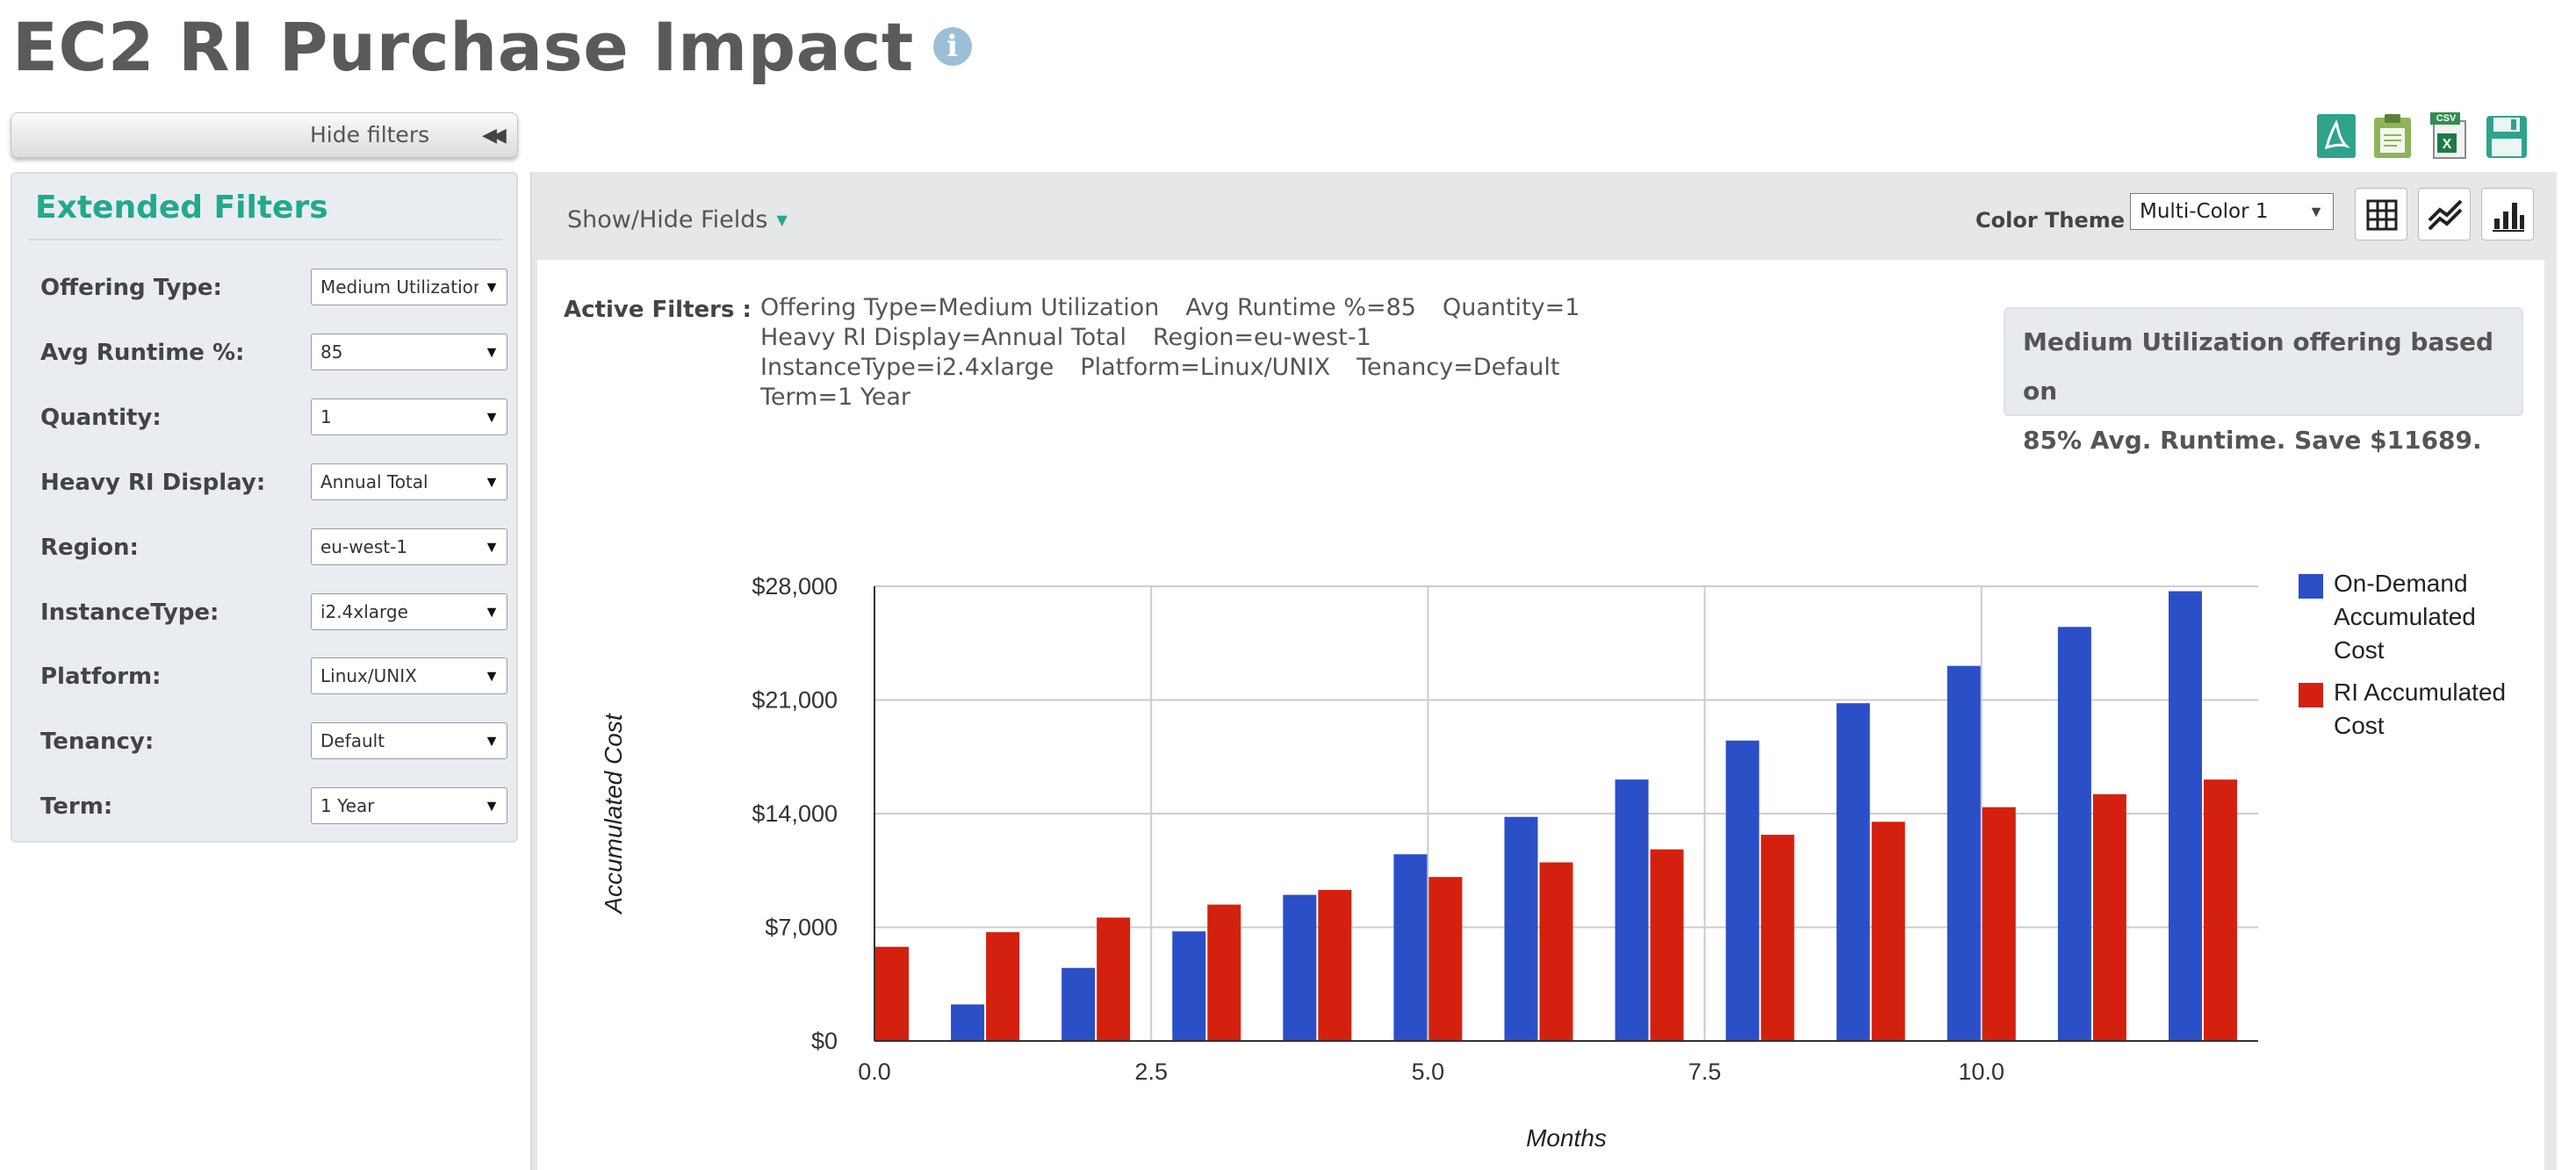 This screenshot has height=1170, width=2576. What do you see at coordinates (1566, 1138) in the screenshot?
I see `x-axis-title: Months` at bounding box center [1566, 1138].